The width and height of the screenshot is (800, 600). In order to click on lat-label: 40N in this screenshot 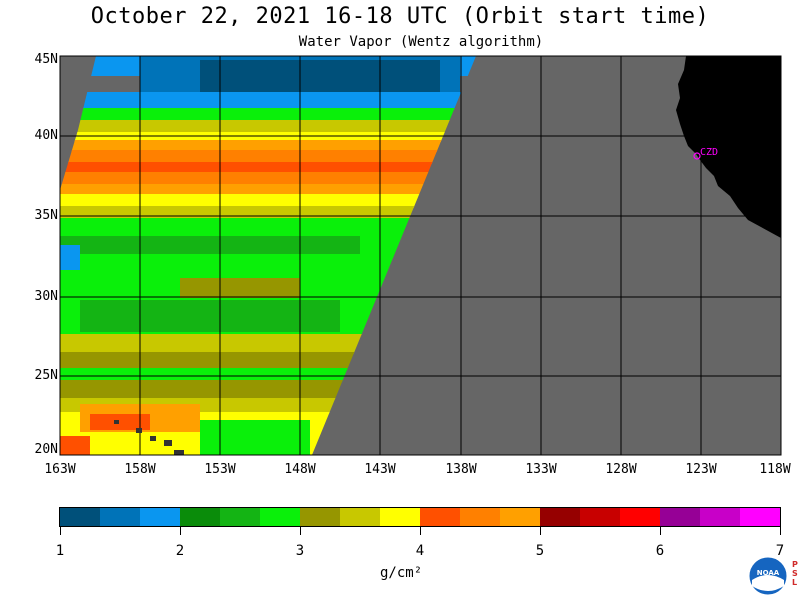, I will do `click(46, 135)`.